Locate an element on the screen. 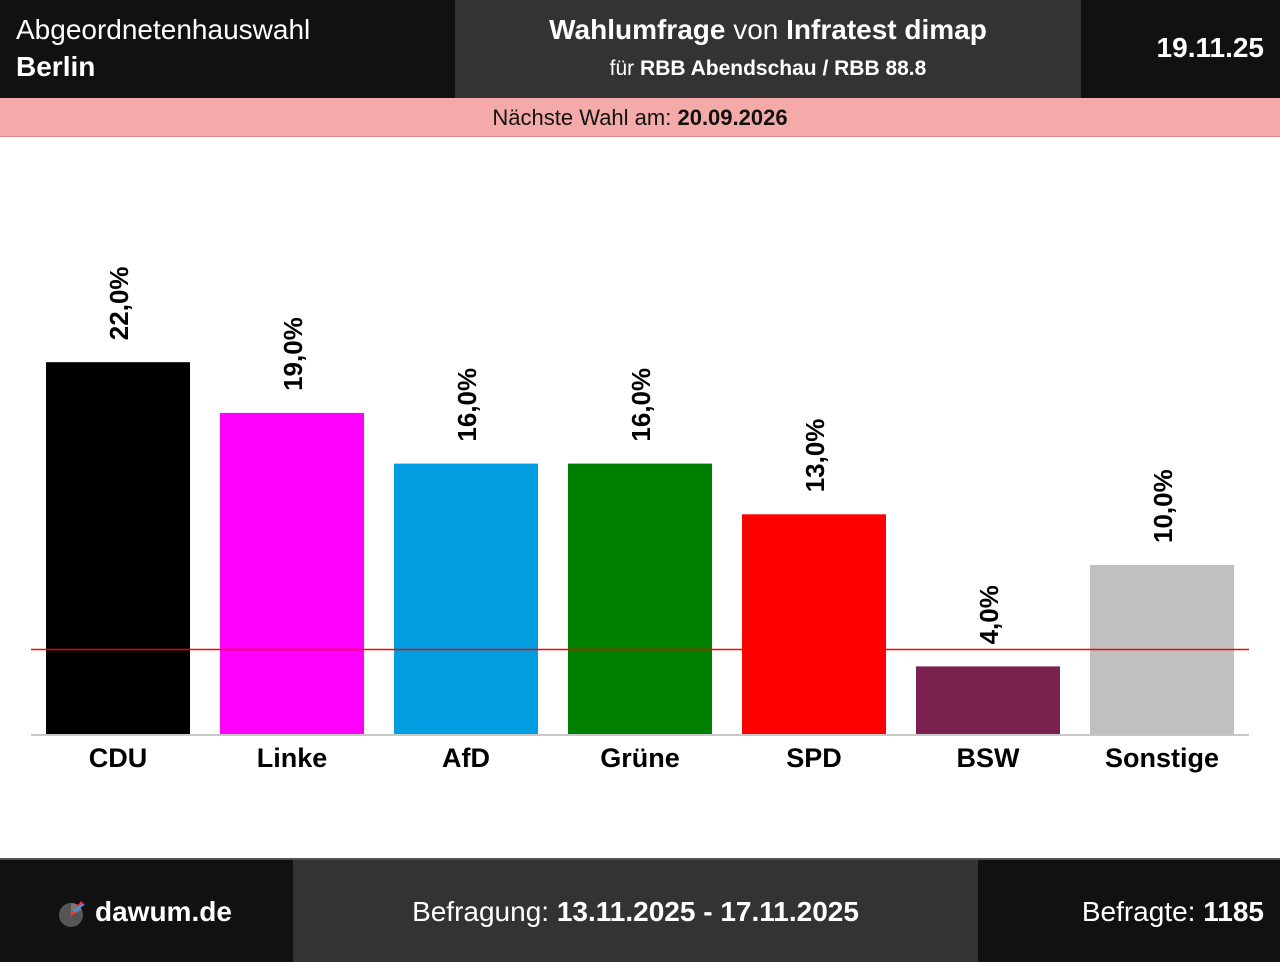  poll-title-conjunction: von is located at coordinates (756, 29).